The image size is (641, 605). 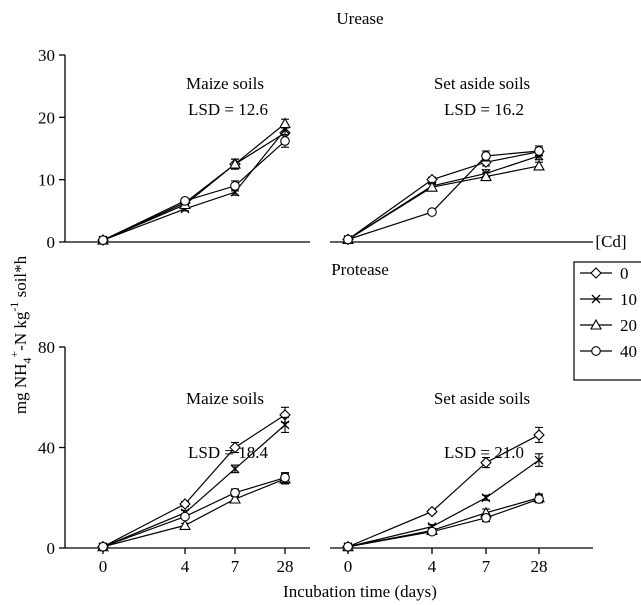 I want to click on row-title: Urease, so click(x=359, y=18).